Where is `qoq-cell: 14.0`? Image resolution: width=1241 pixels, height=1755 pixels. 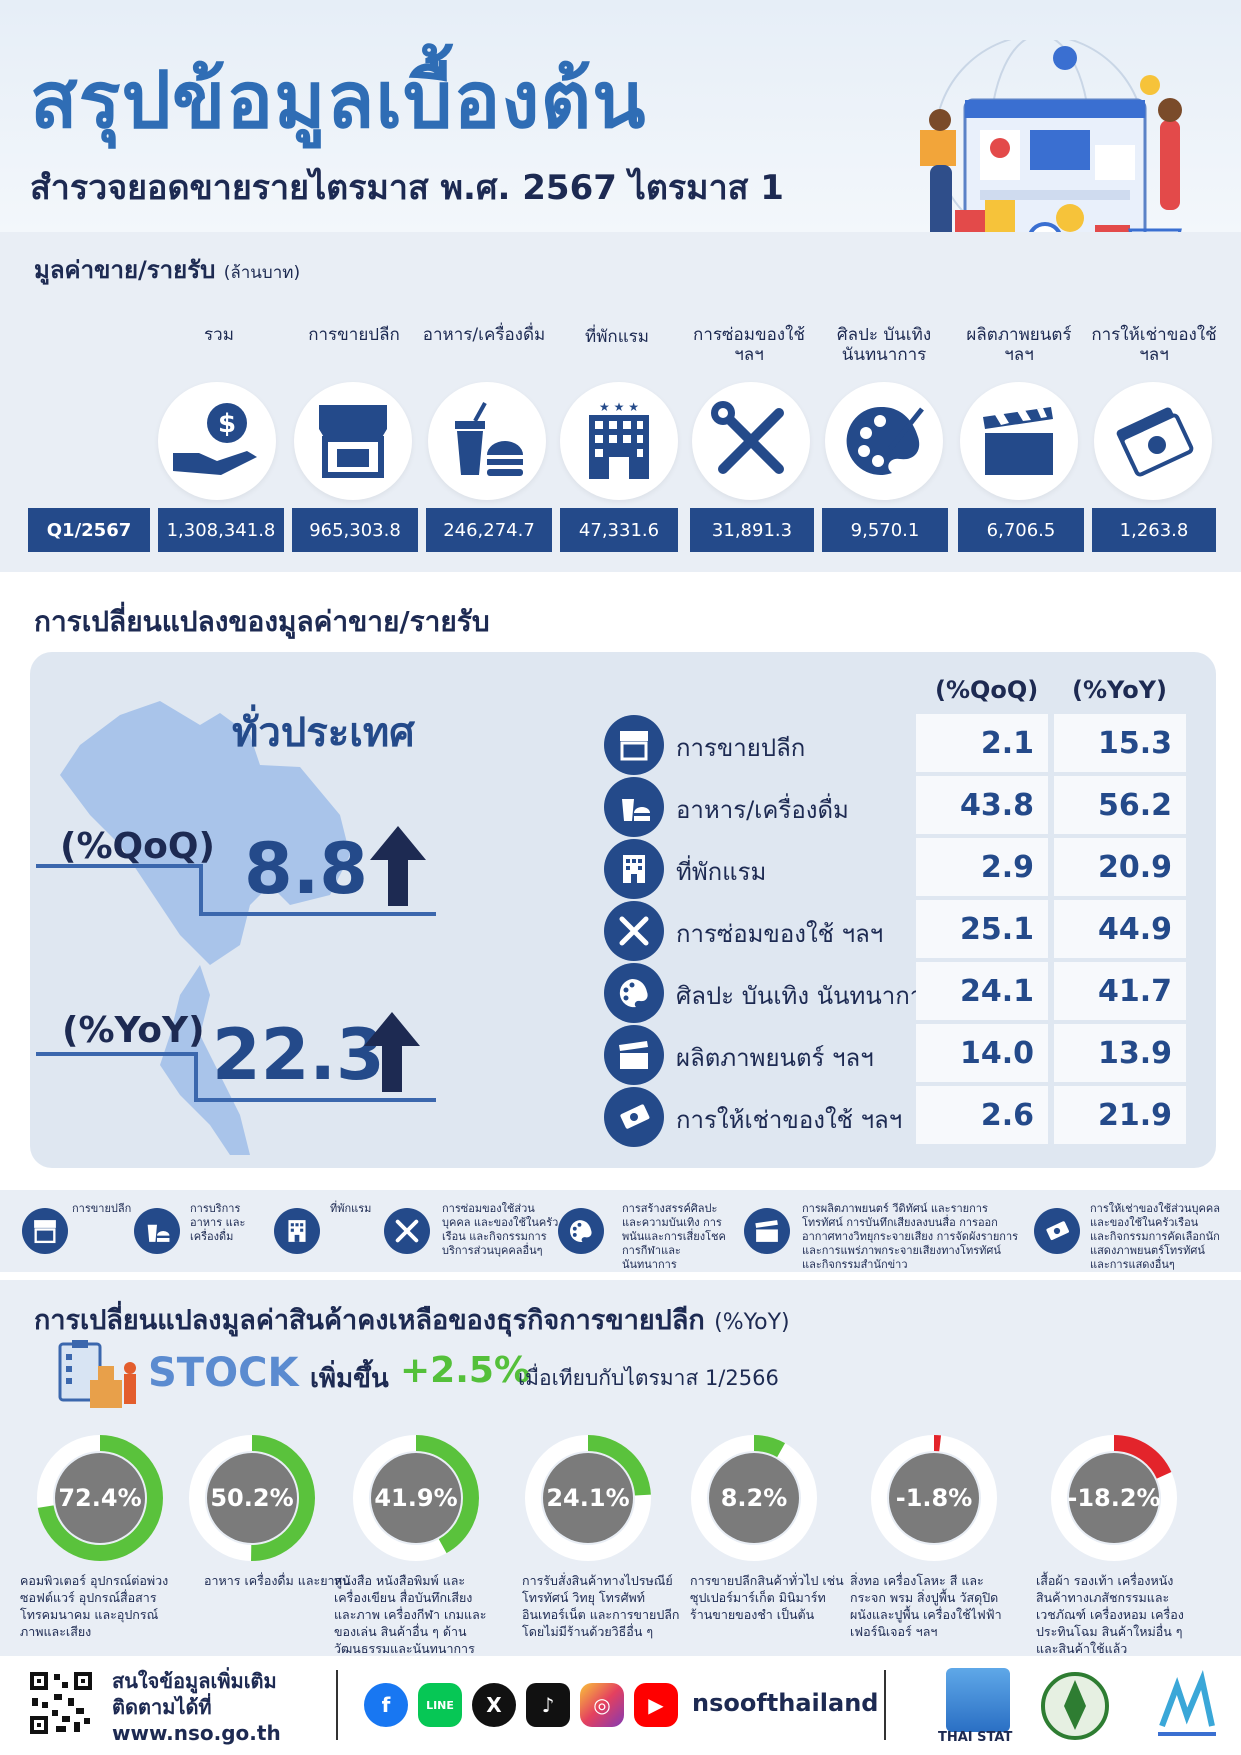 qoq-cell: 14.0 is located at coordinates (982, 1053).